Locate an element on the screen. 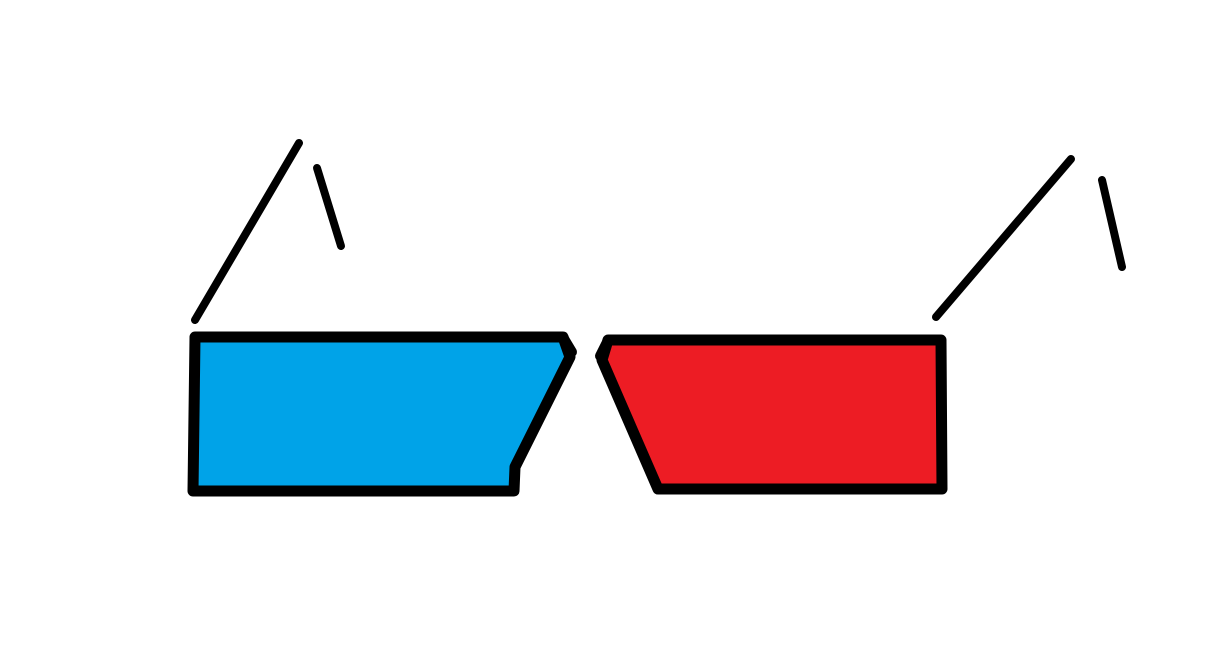 The height and width of the screenshot is (665, 1232). right-temple-arm-inner is located at coordinates (1112, 223).